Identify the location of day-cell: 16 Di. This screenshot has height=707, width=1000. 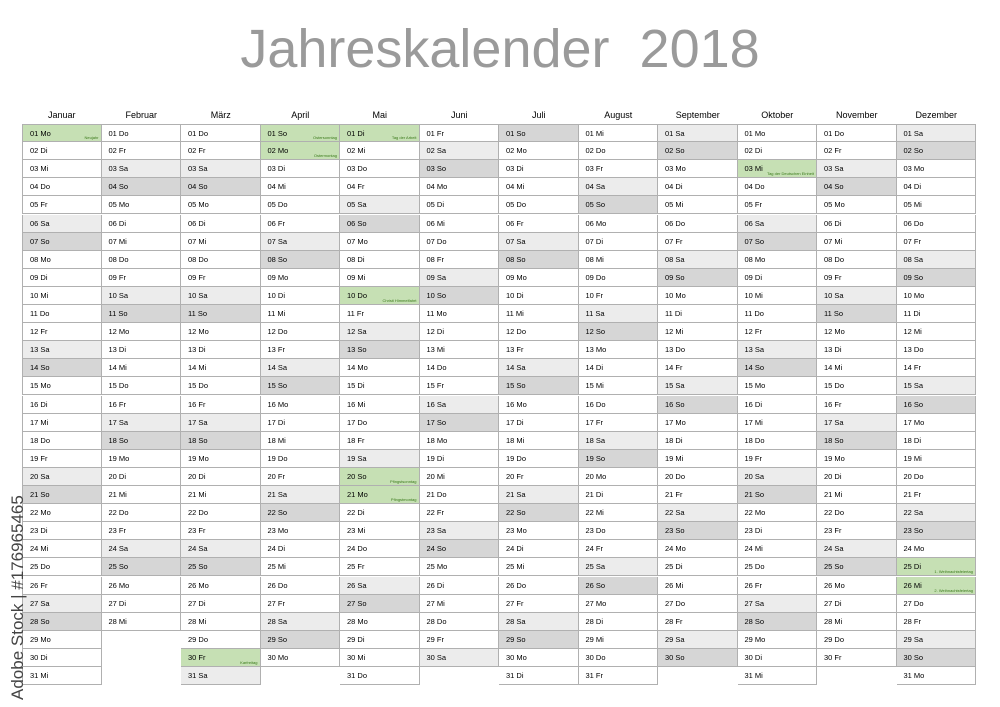
(62, 404).